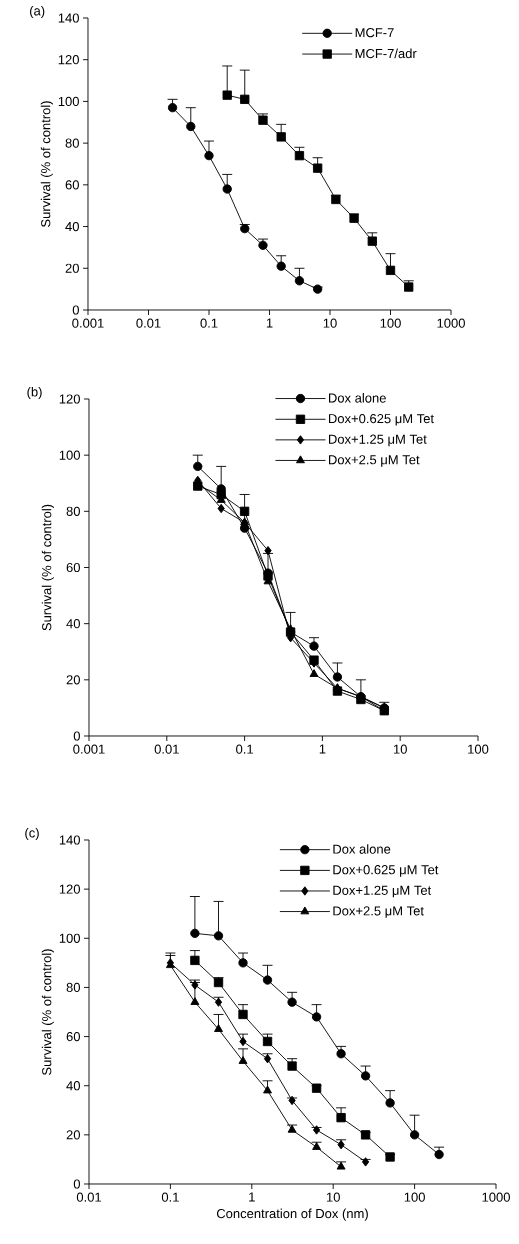 This screenshot has width=519, height=1244. I want to click on chart-title: (a), so click(37, 12).